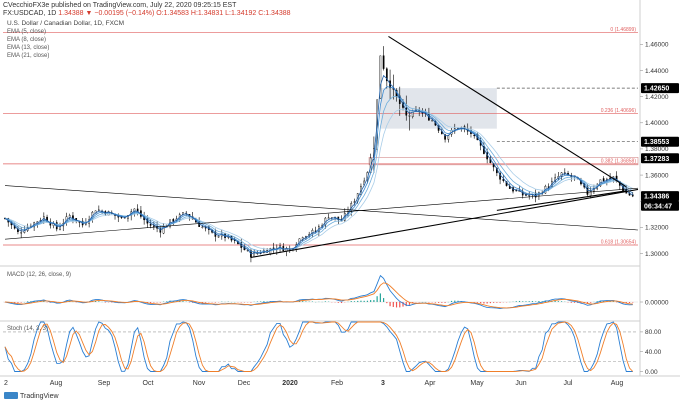  What do you see at coordinates (199, 383) in the screenshot?
I see `time-axis-label: Nov` at bounding box center [199, 383].